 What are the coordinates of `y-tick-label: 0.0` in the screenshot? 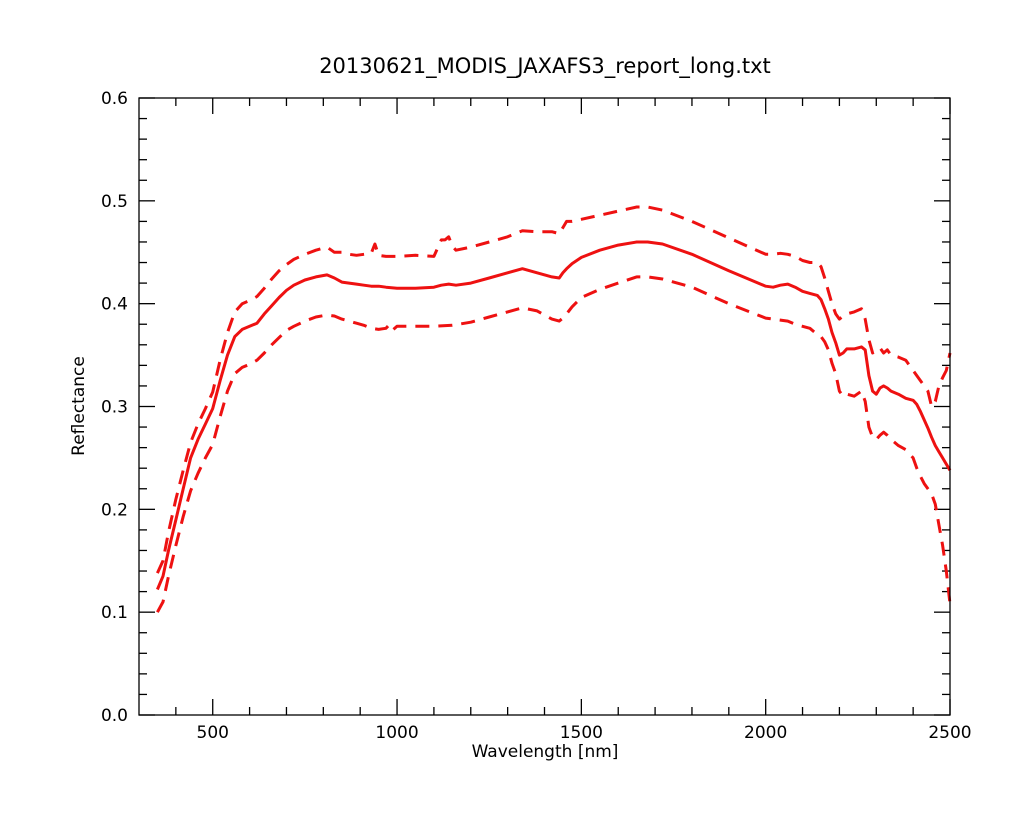 It's located at (114, 716).